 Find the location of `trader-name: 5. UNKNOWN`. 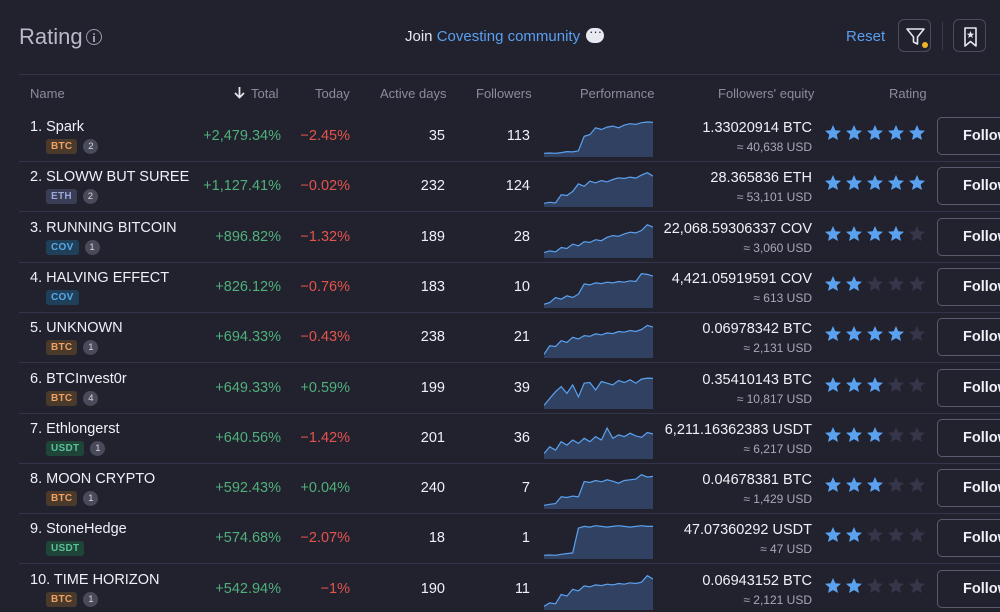

trader-name: 5. UNKNOWN is located at coordinates (76, 328).